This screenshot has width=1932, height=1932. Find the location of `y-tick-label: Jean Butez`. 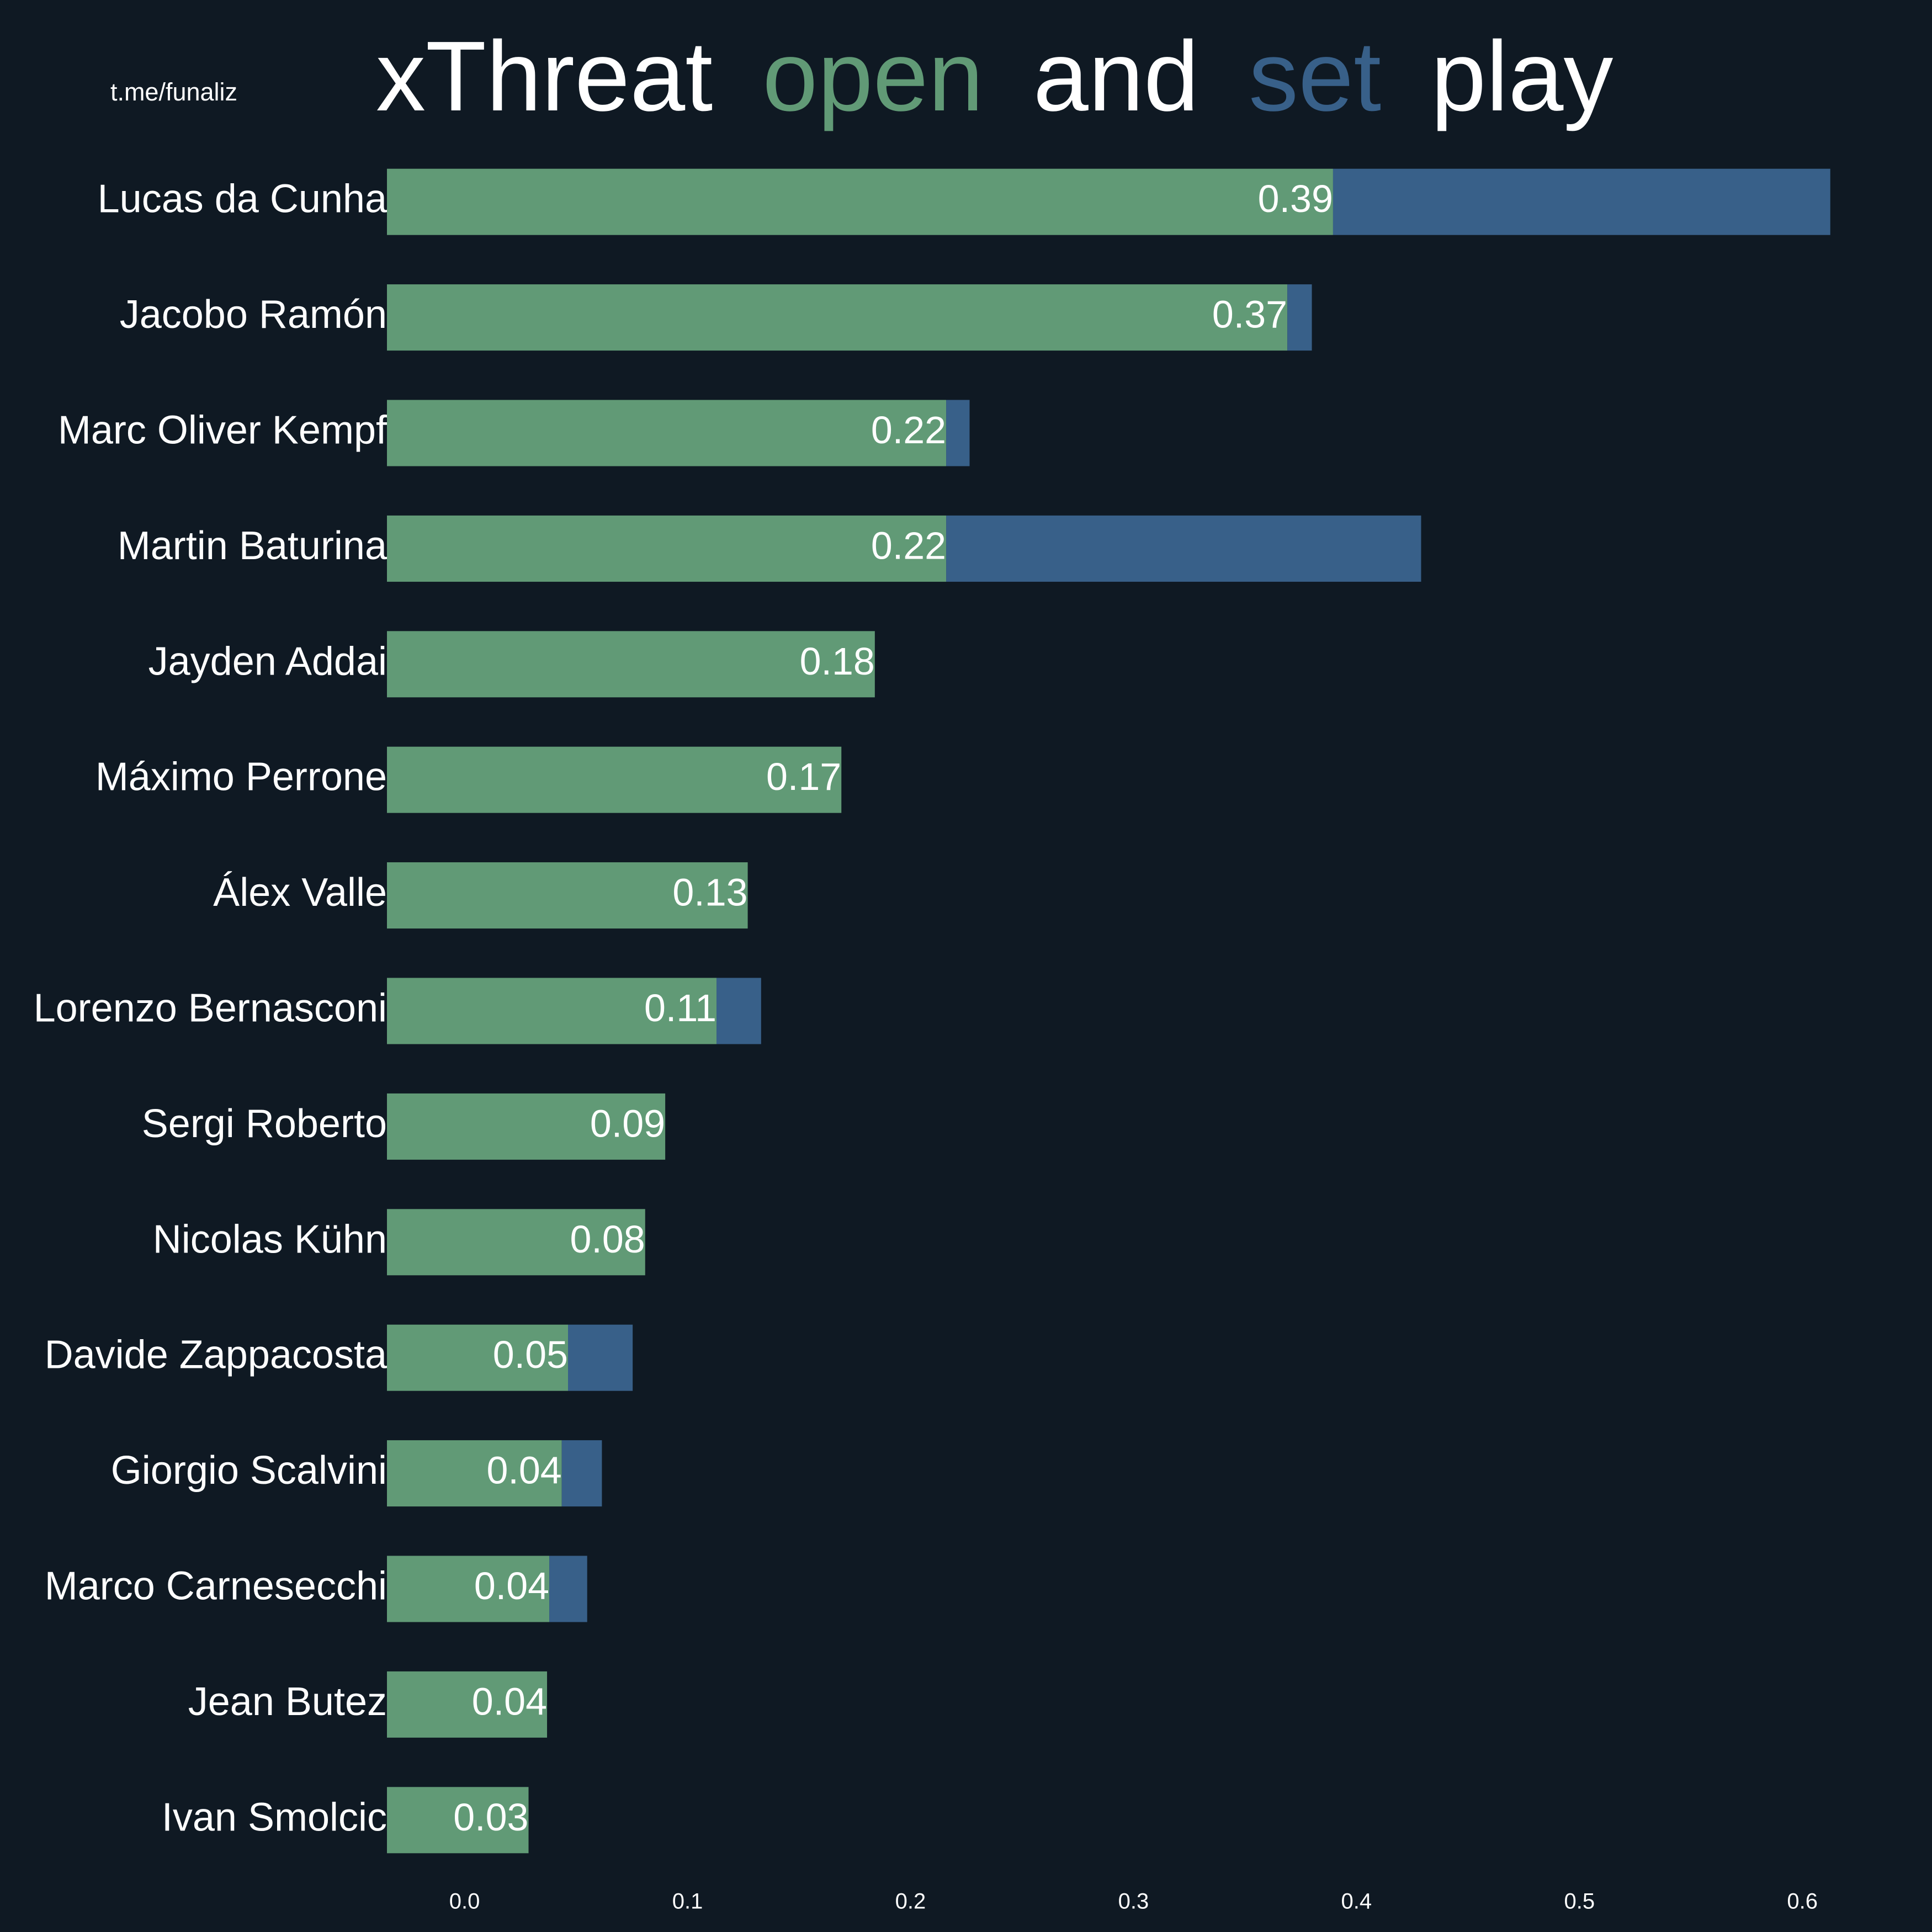

y-tick-label: Jean Butez is located at coordinates (288, 1702).